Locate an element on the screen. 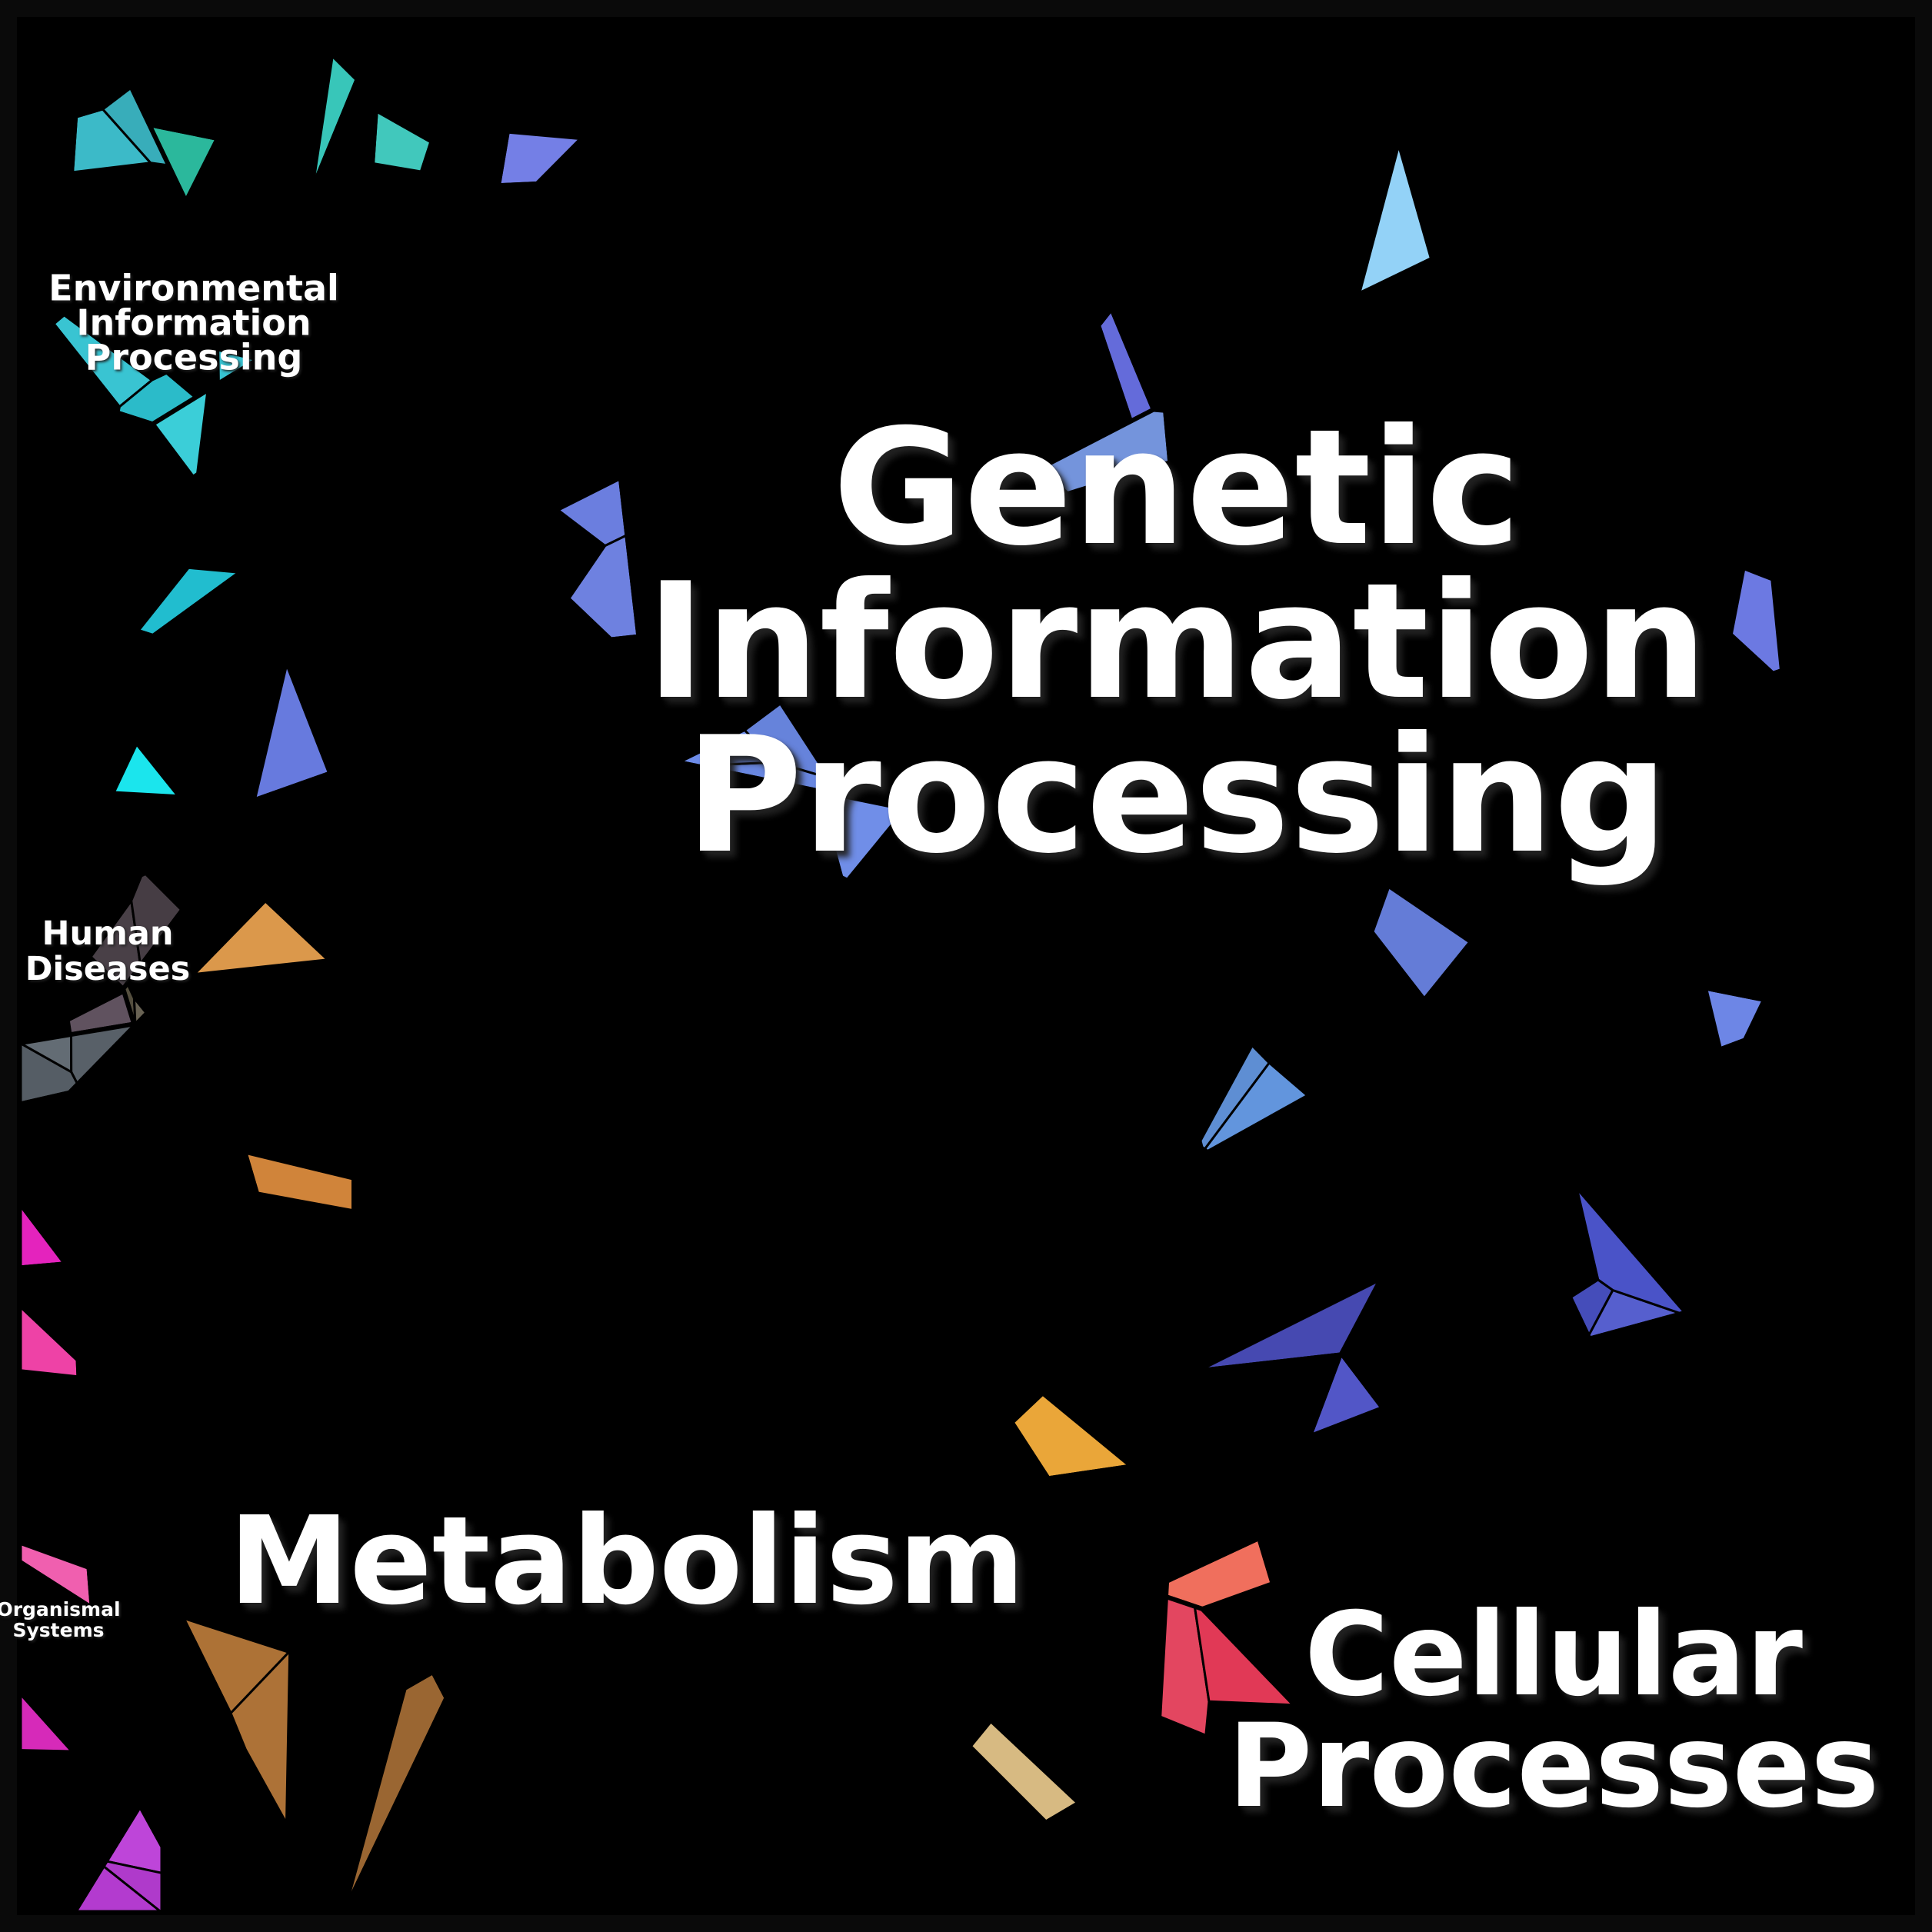 Image resolution: width=1932 pixels, height=1932 pixels. region-human-diseases is located at coordinates (141, 949).